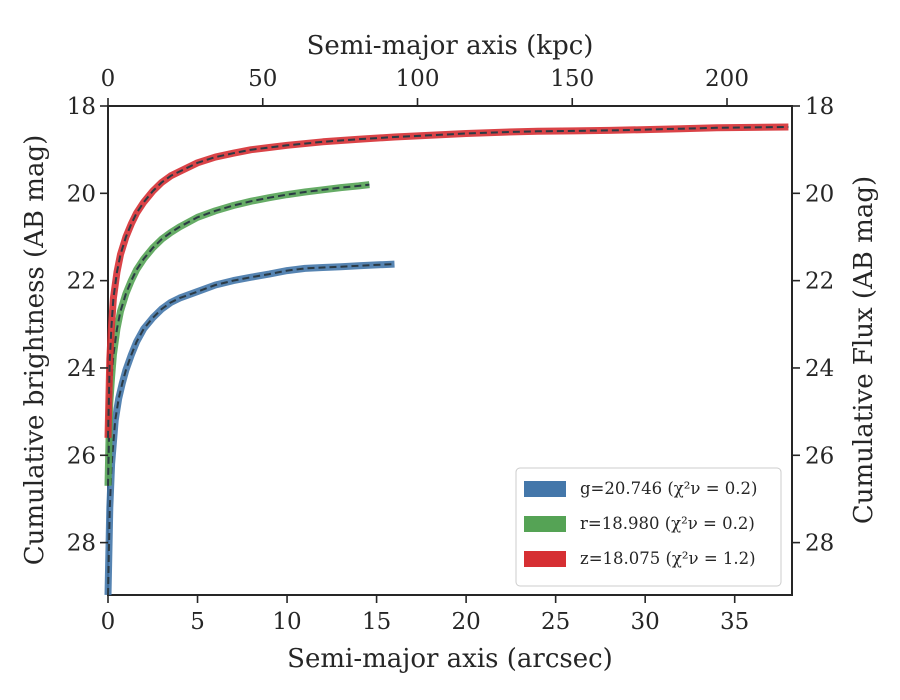 The height and width of the screenshot is (700, 900). Describe the element at coordinates (668, 488) in the screenshot. I see `legend-label-0: g=20.746 (χ²ν = 0.2)` at that location.